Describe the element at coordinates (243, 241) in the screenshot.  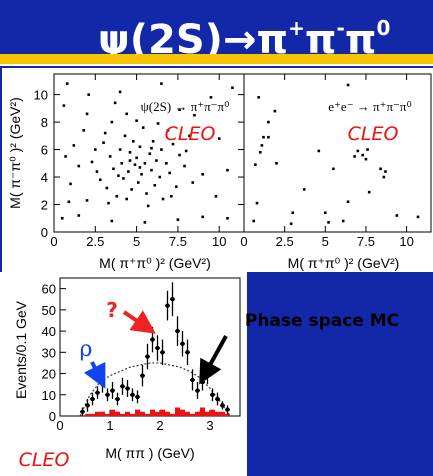
I see `x-tick-label: 0` at that location.